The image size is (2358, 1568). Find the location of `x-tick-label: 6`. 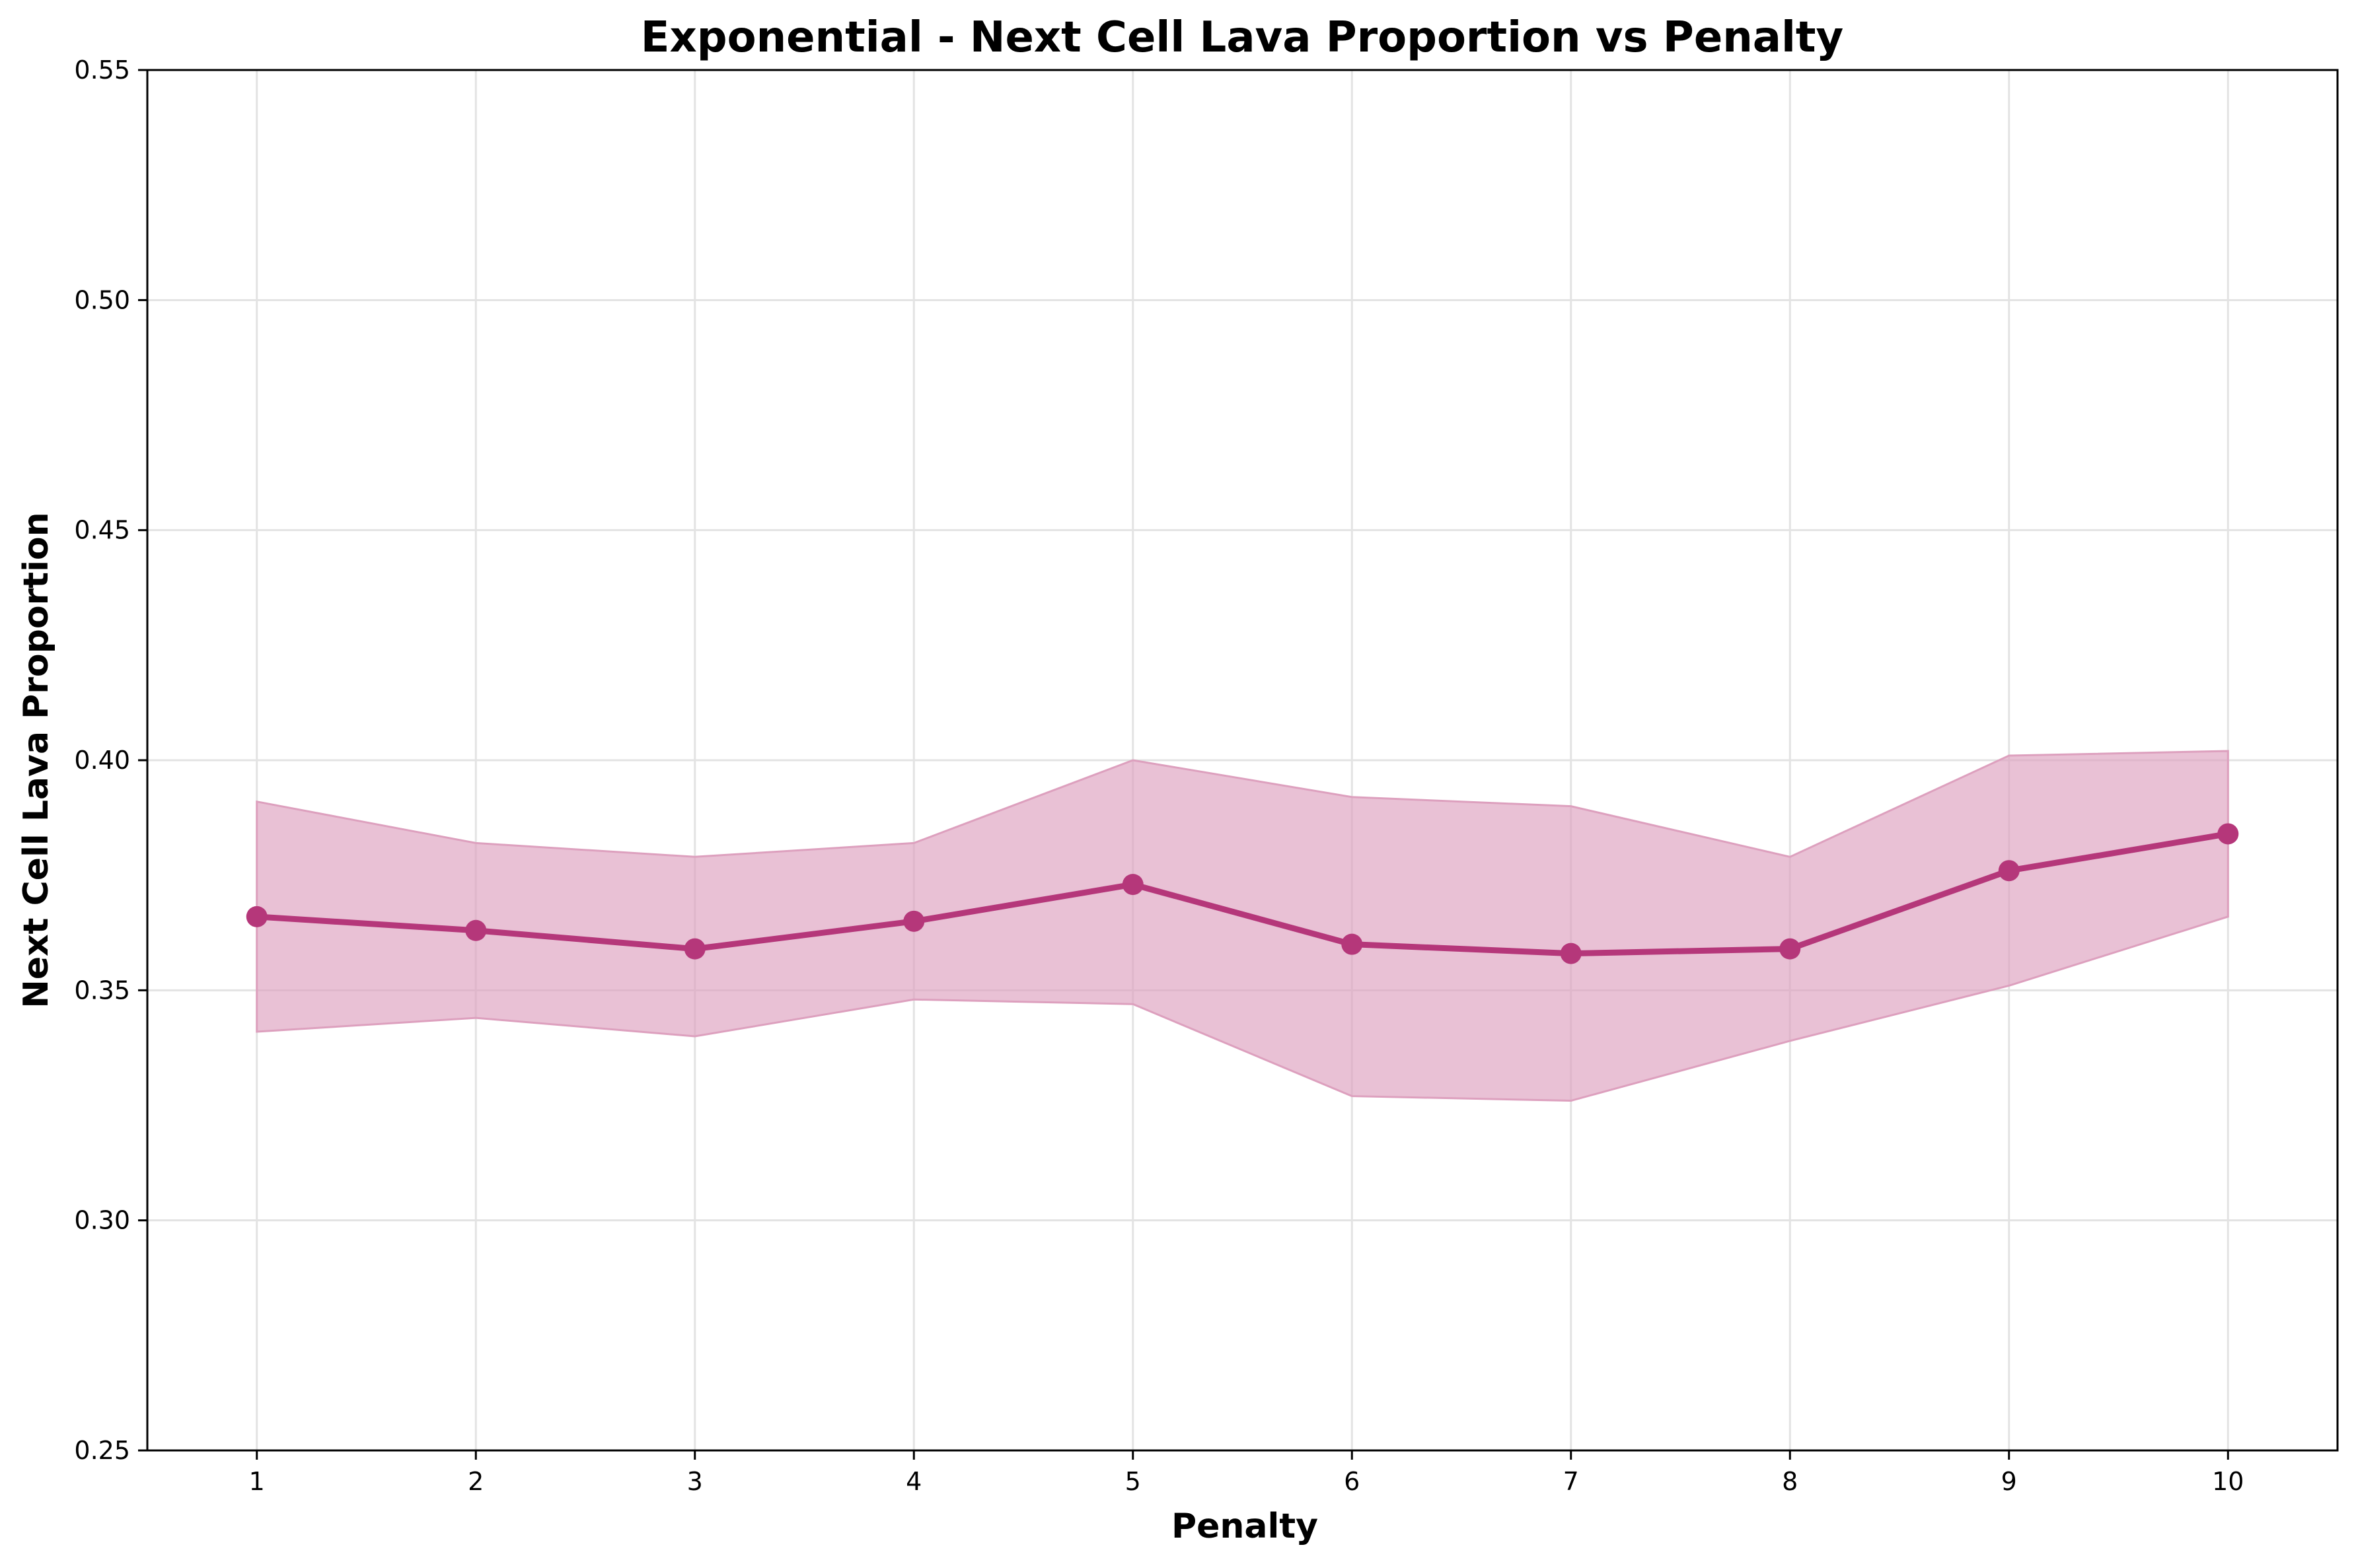

x-tick-label: 6 is located at coordinates (1352, 1481).